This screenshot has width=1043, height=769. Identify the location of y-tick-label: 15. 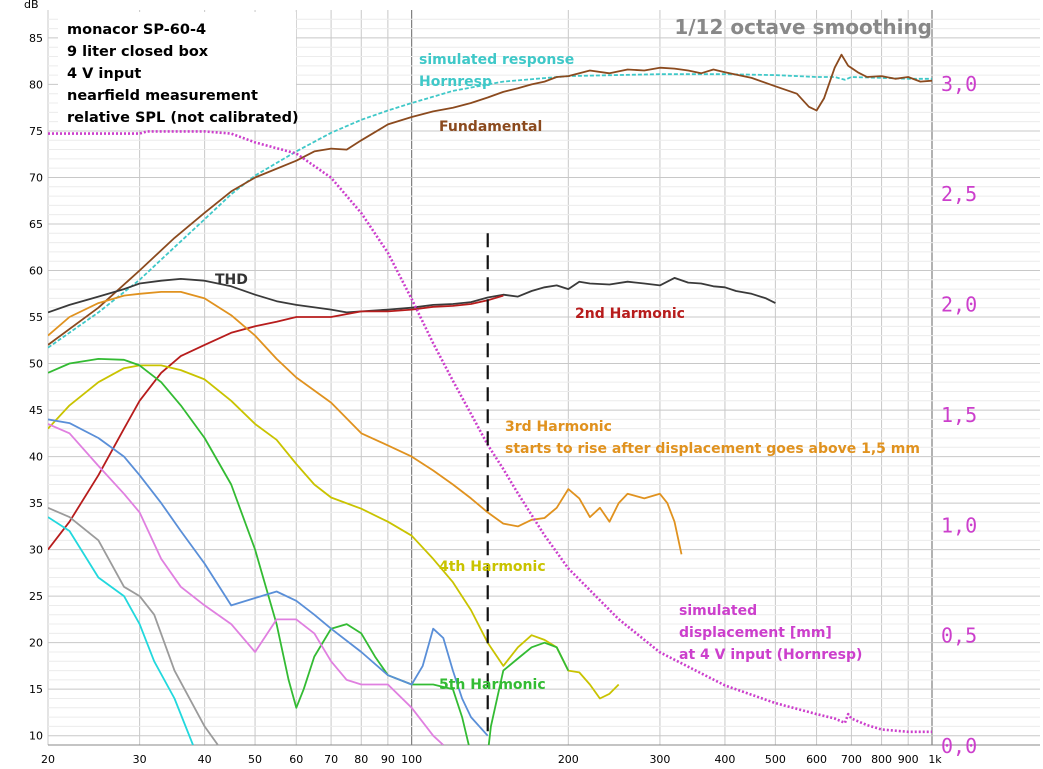
(36, 689).